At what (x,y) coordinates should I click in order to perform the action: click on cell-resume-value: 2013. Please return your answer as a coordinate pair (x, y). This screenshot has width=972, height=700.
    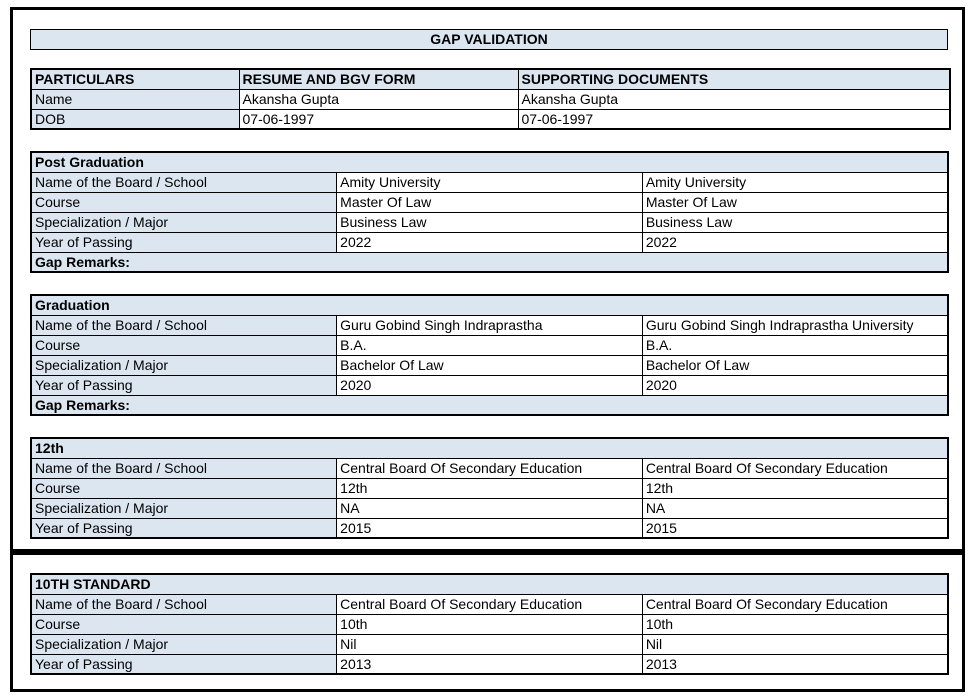
    Looking at the image, I should click on (489, 664).